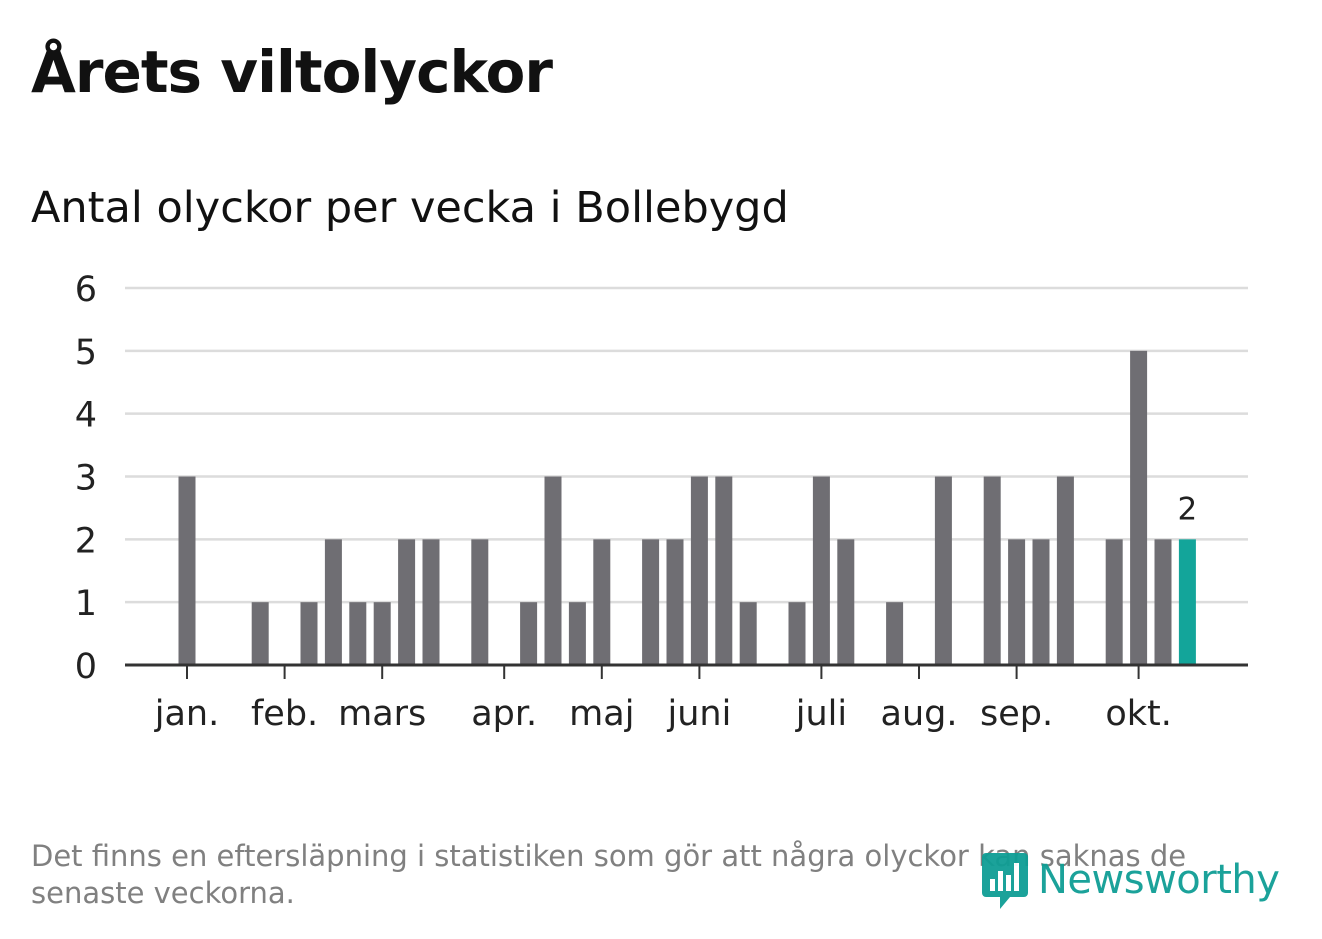 The height and width of the screenshot is (939, 1322). I want to click on x-axis-ticks: jan. feb. mars apr. maj juni juli aug. sep. okt., so click(663, 699).